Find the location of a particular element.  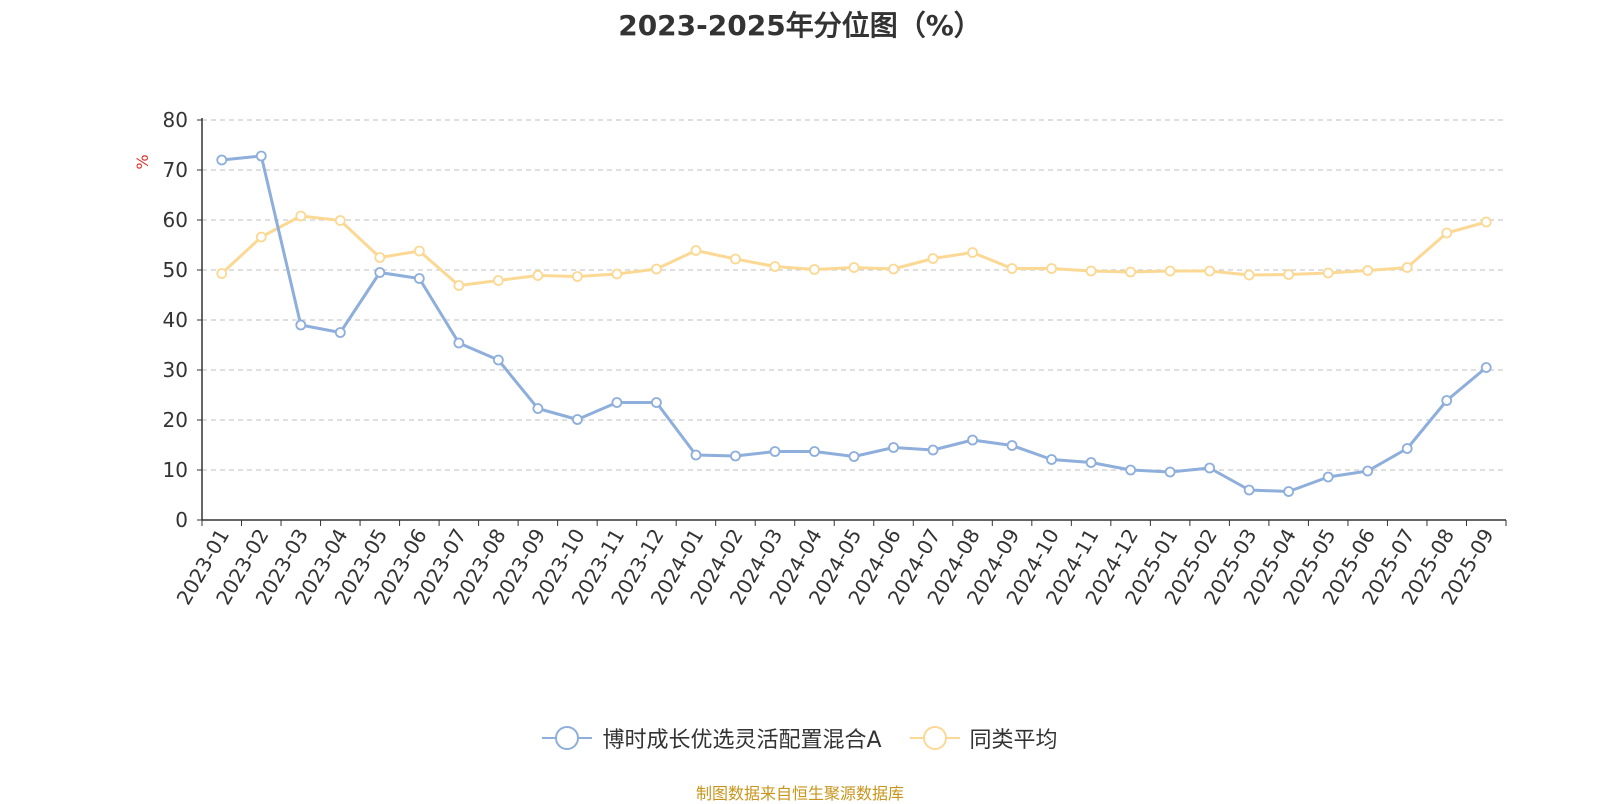

y-axis-label: % is located at coordinates (142, 161).